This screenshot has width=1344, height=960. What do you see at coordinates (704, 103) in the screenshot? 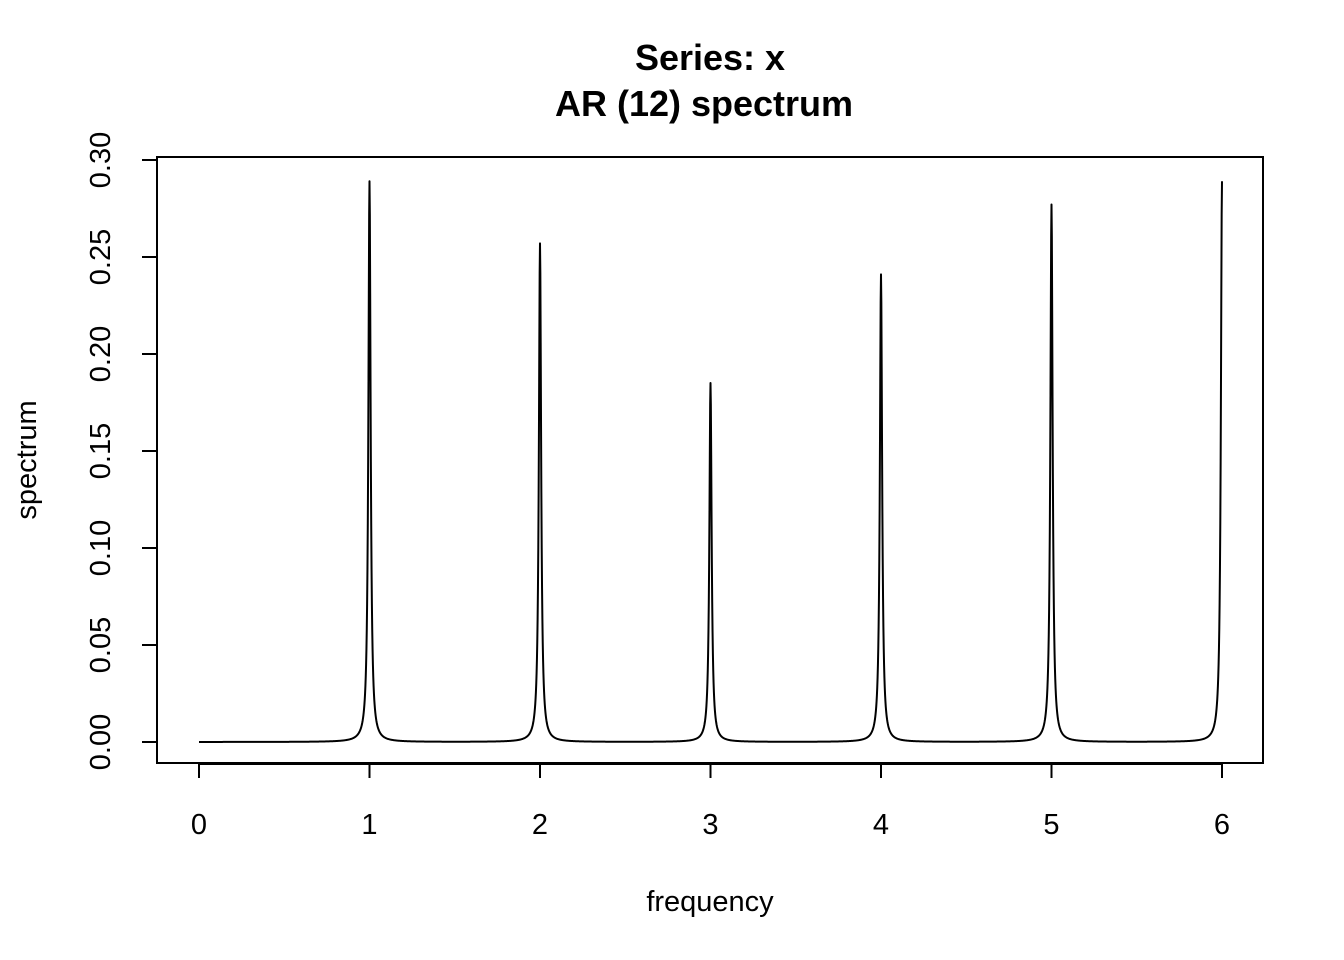
I see `chart-subtitle: AR (12) spectrum` at bounding box center [704, 103].